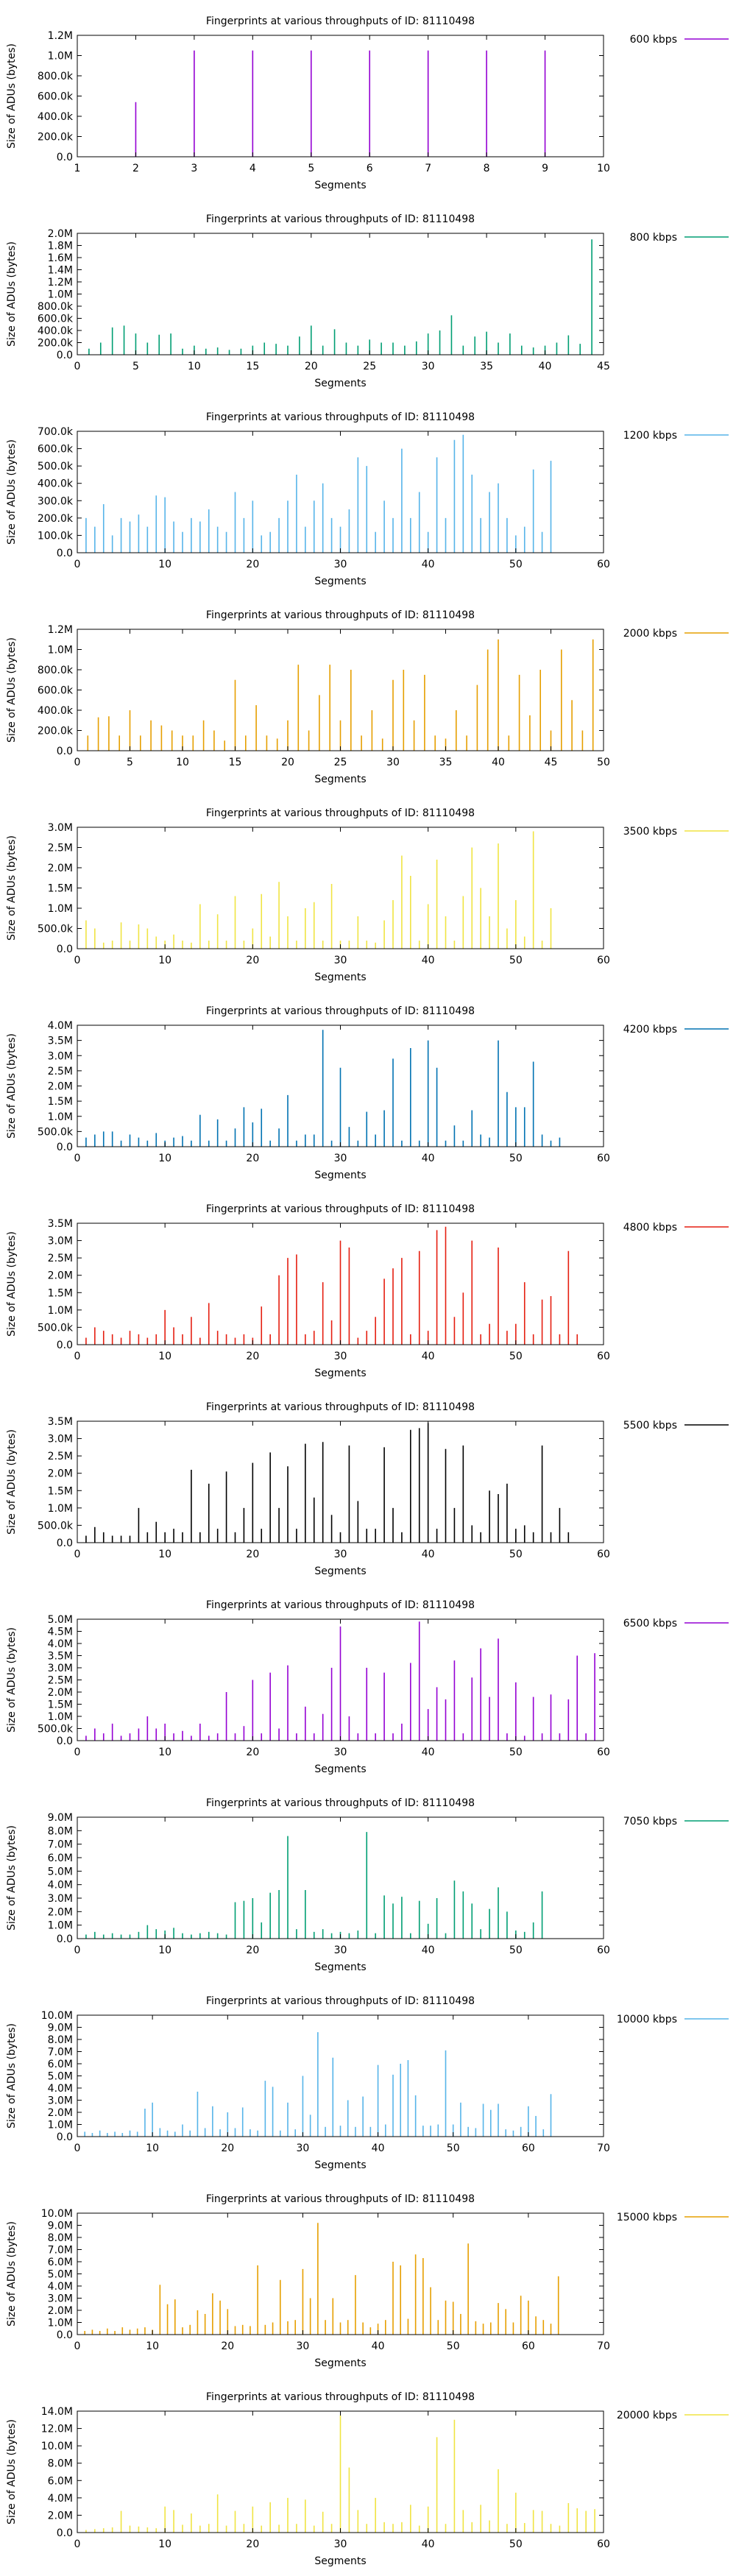  I want to click on legend-label: 15000 kbps, so click(647, 2217).